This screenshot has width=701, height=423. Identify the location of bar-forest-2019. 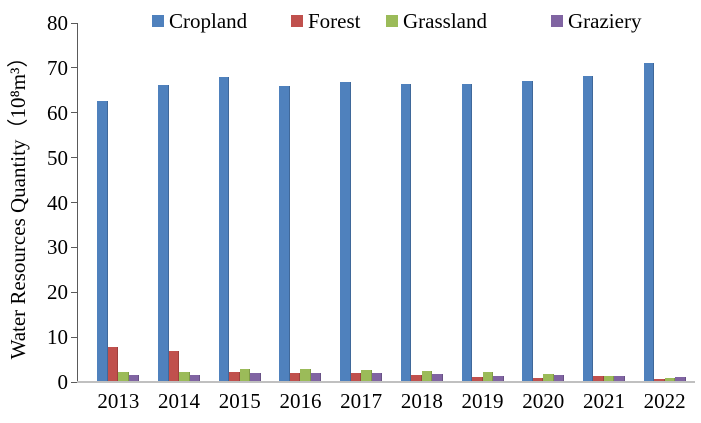
(477, 379).